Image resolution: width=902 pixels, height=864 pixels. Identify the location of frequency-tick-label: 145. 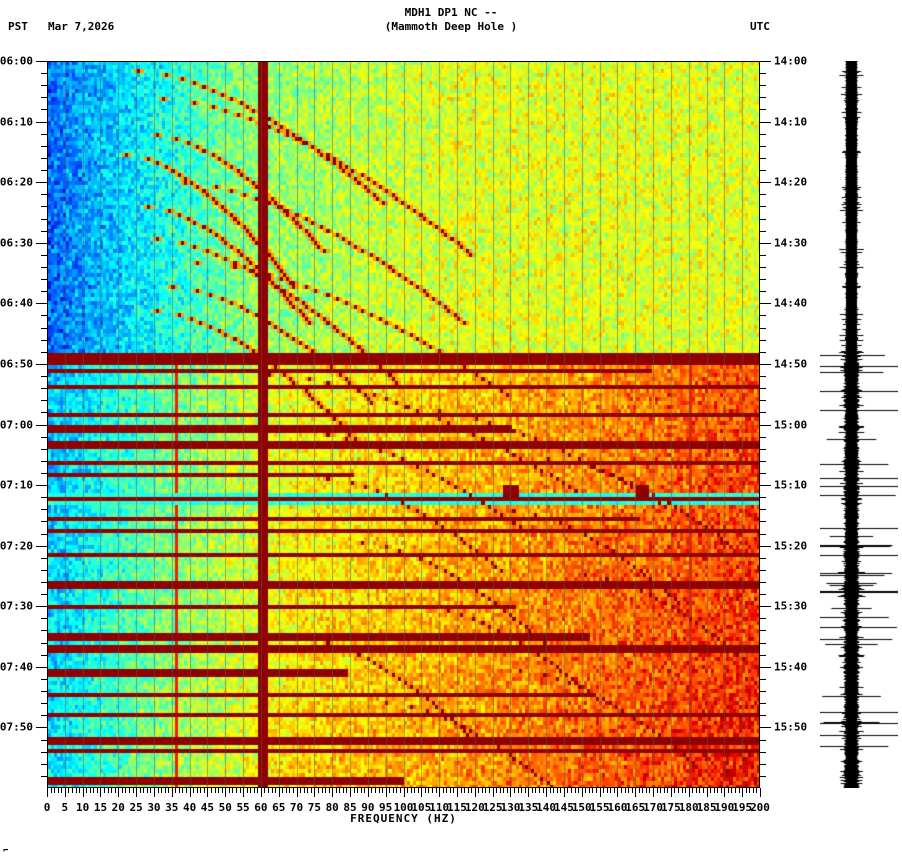
(563, 807).